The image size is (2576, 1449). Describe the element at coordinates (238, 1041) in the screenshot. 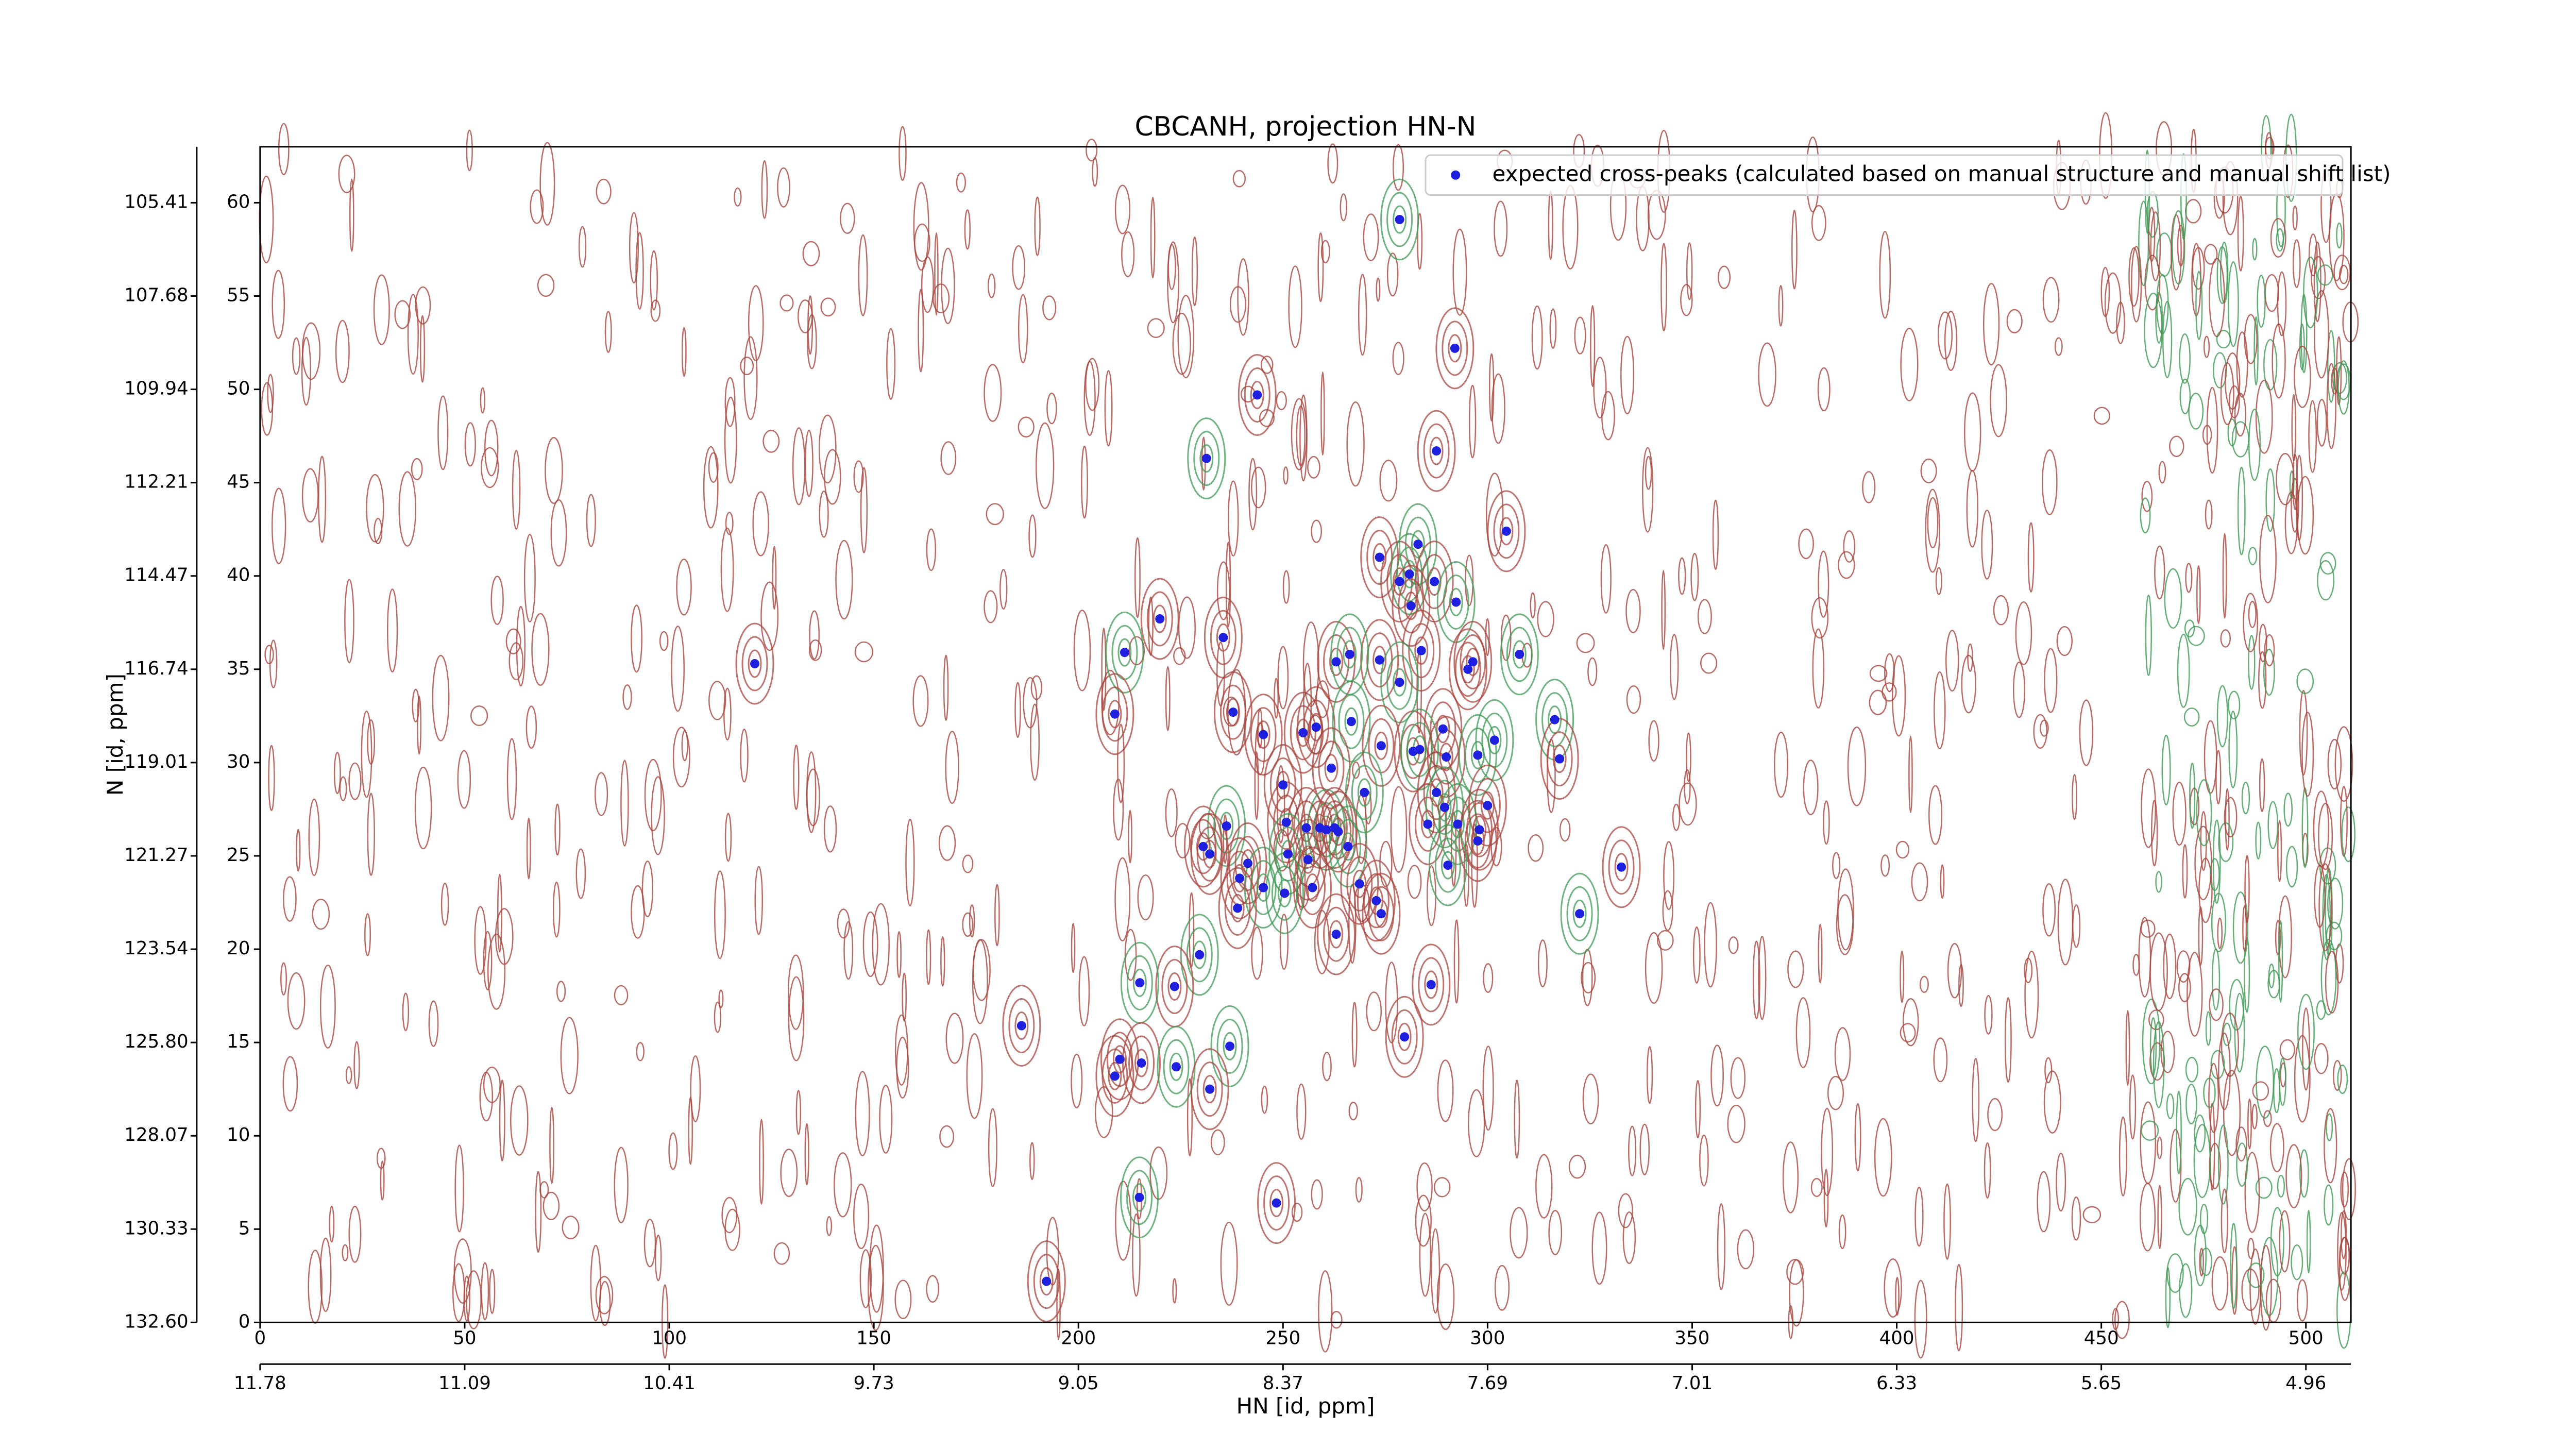

I see `y-tick-label: 15` at that location.